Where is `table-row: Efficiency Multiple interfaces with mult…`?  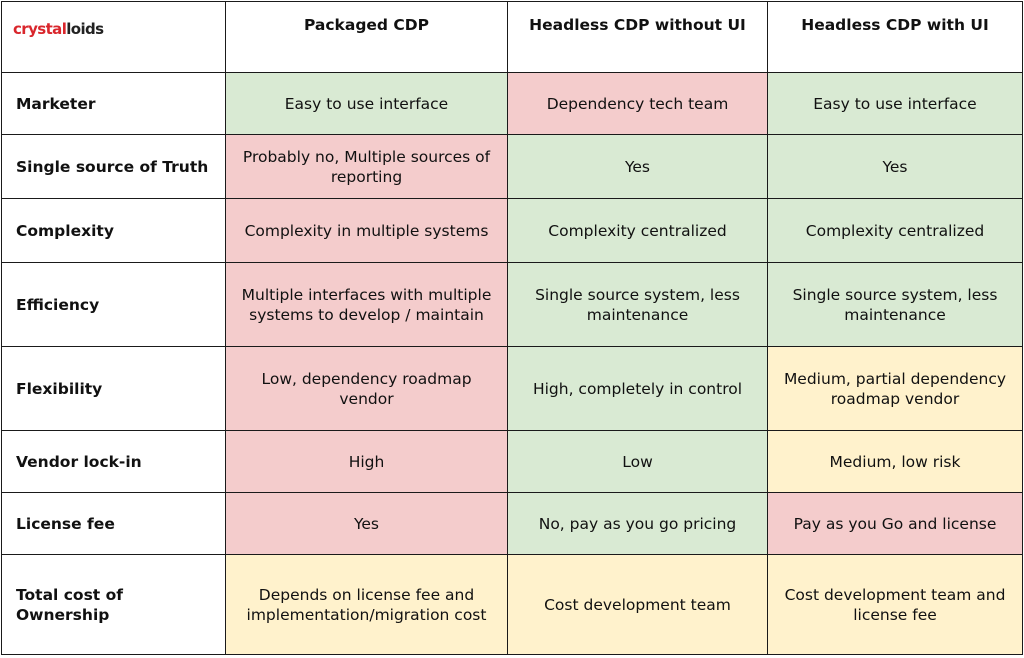 table-row: Efficiency Multiple interfaces with mult… is located at coordinates (512, 304).